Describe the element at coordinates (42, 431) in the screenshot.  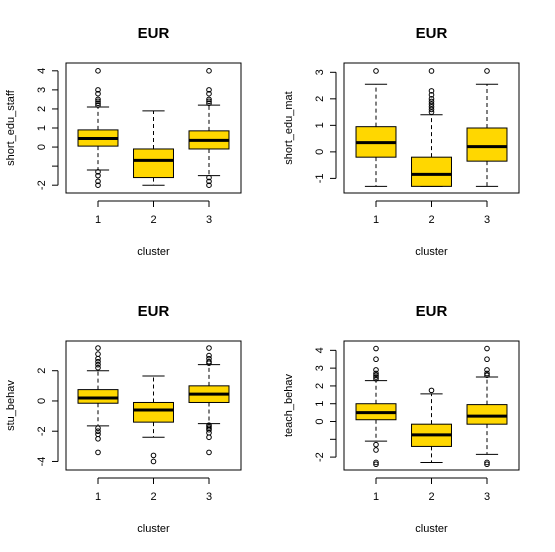
I see `y-tick-label-3-1: -2` at that location.